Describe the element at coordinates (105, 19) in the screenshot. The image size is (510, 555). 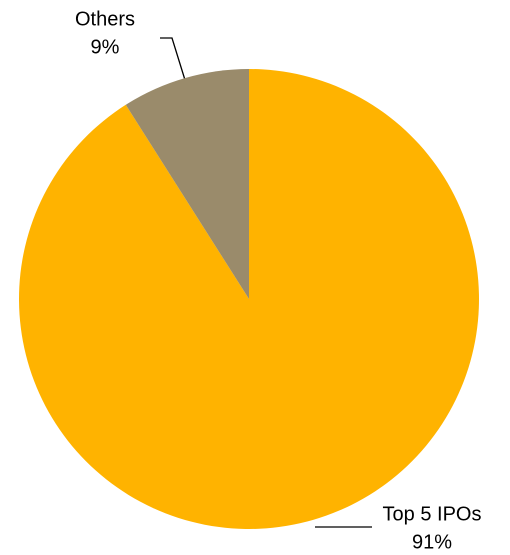
I see `slice-label: Others` at that location.